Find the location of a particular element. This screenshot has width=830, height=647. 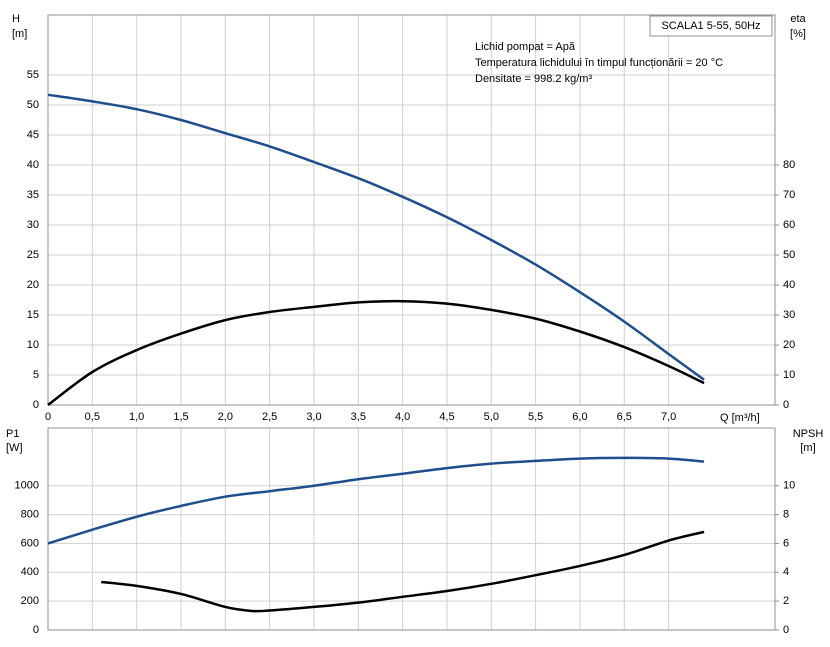

x-tick-label: 2,0 is located at coordinates (225, 417).